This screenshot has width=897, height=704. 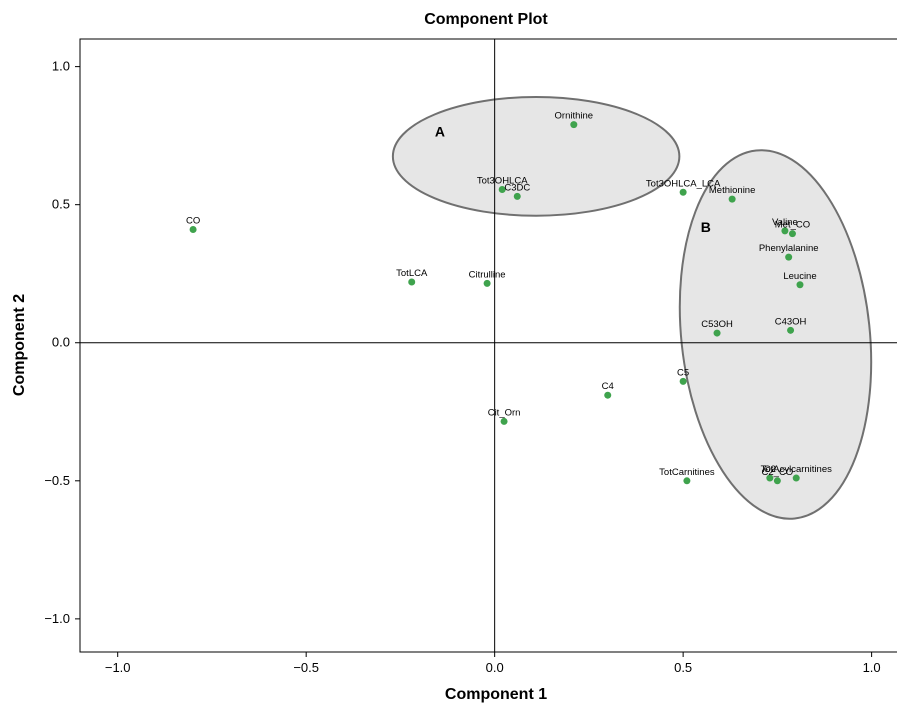 I want to click on data-point-phenylalanine, so click(x=789, y=257).